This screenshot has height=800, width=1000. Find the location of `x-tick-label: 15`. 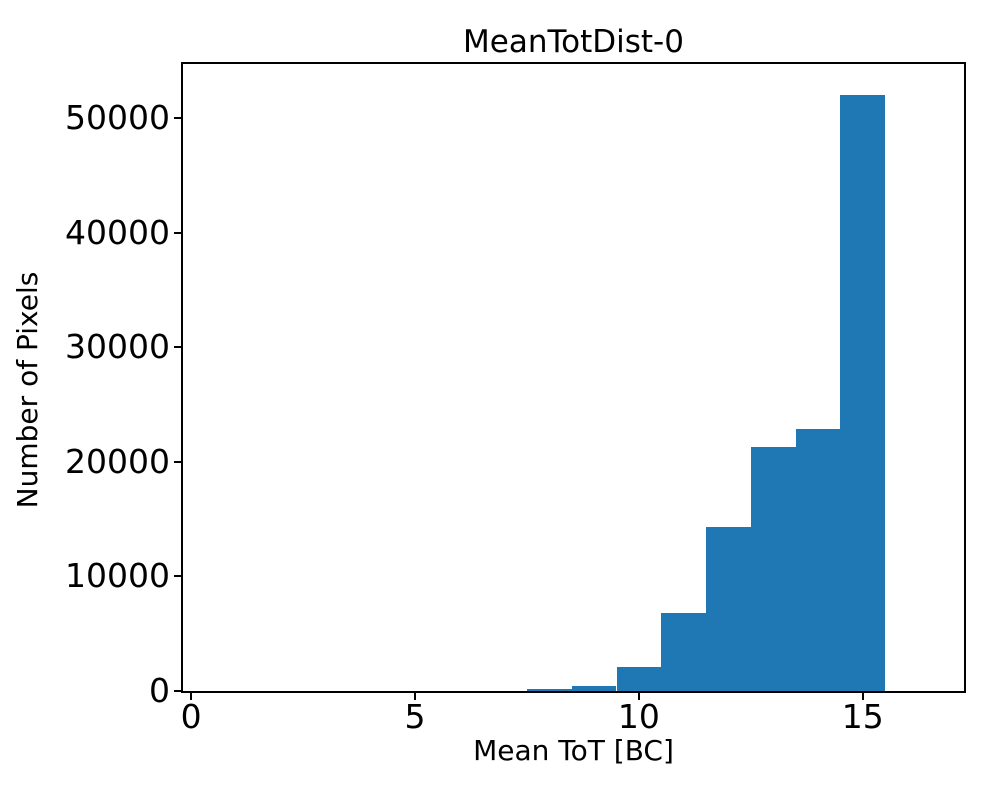

x-tick-label: 15 is located at coordinates (862, 716).